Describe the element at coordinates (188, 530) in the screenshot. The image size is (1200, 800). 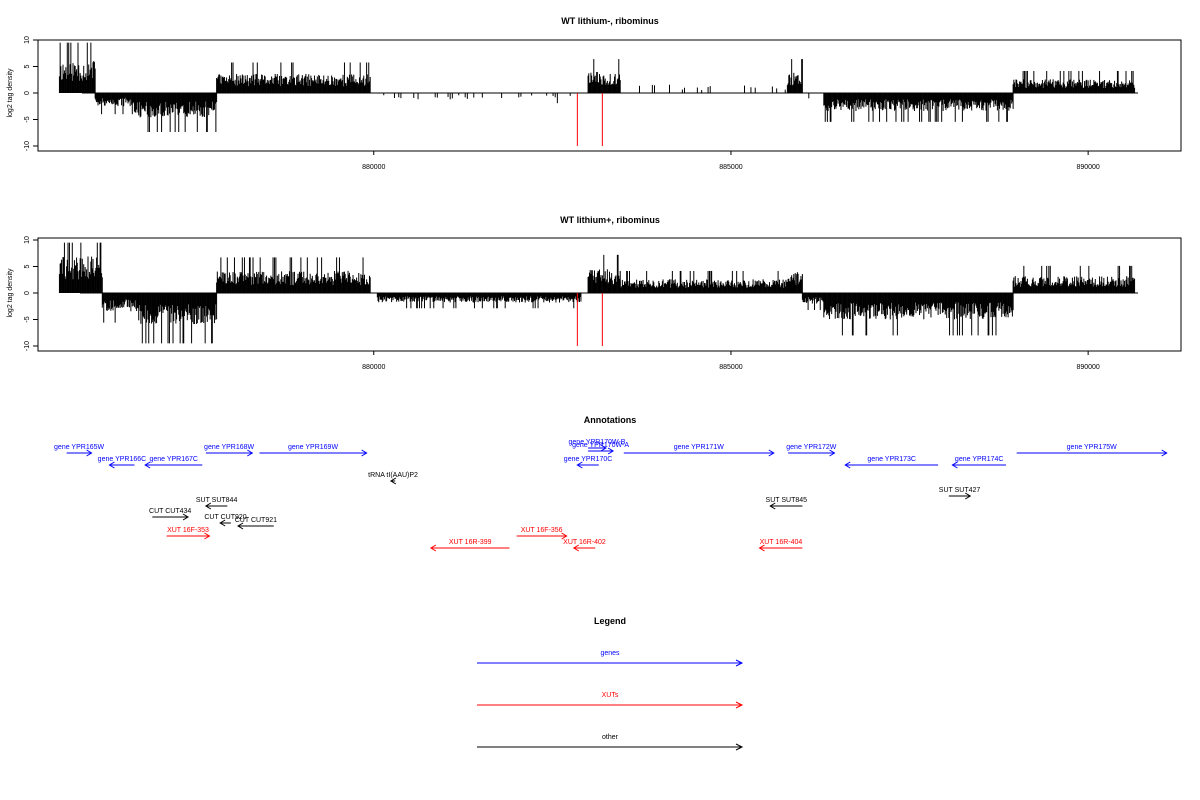
I see `feature-label: XUT 16F-353` at that location.